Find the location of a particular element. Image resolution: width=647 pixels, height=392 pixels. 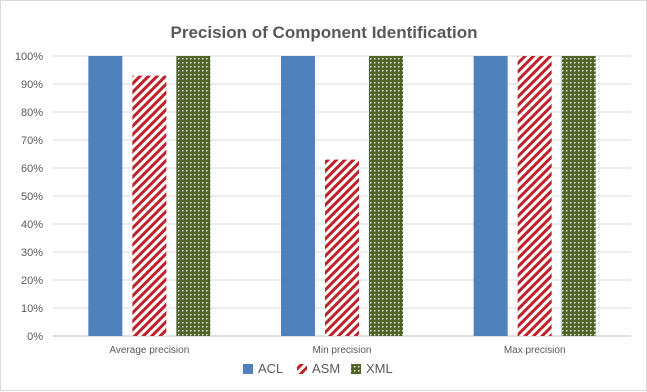

legend-label-asm: ASM is located at coordinates (326, 368).